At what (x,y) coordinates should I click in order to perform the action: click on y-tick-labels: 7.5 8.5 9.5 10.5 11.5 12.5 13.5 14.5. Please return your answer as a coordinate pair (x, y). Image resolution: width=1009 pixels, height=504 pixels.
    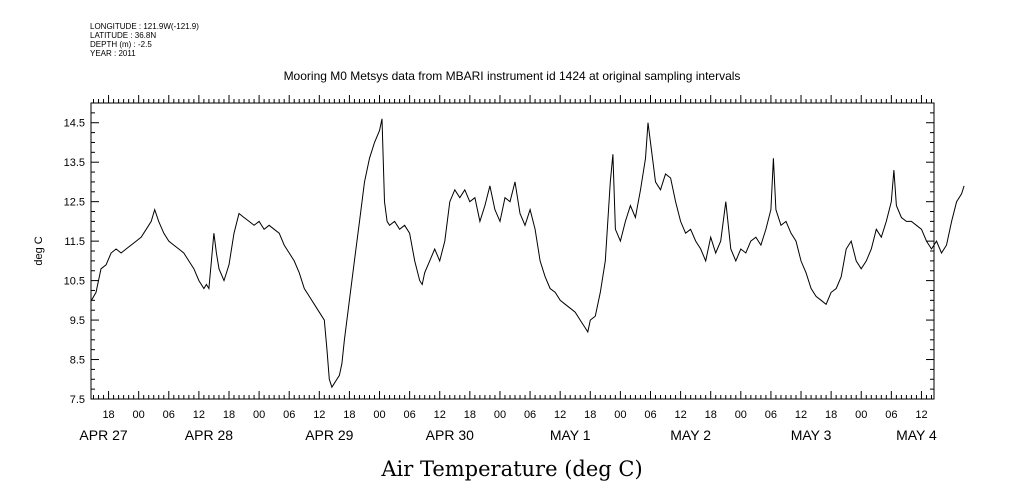
    Looking at the image, I should click on (74, 262).